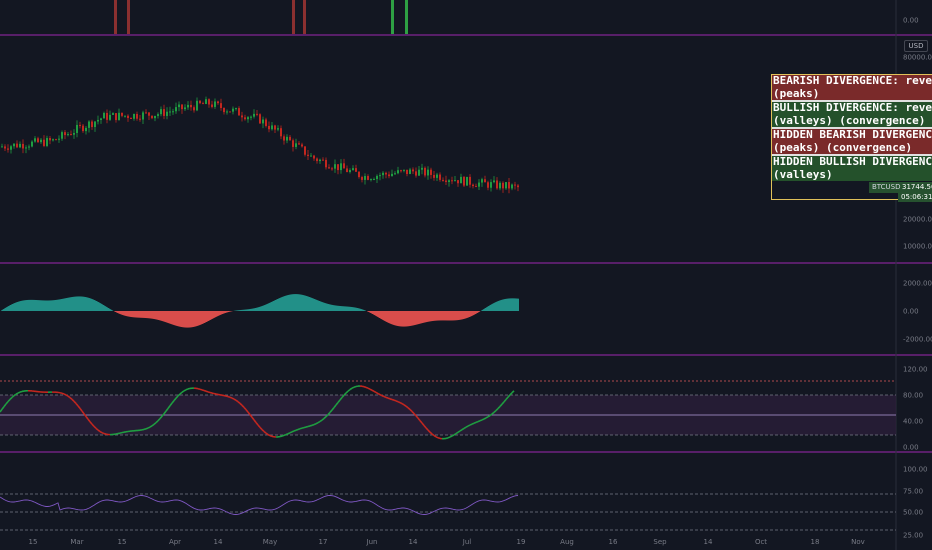 The image size is (932, 550). What do you see at coordinates (916, 46) in the screenshot?
I see `currency-label: USD` at bounding box center [916, 46].